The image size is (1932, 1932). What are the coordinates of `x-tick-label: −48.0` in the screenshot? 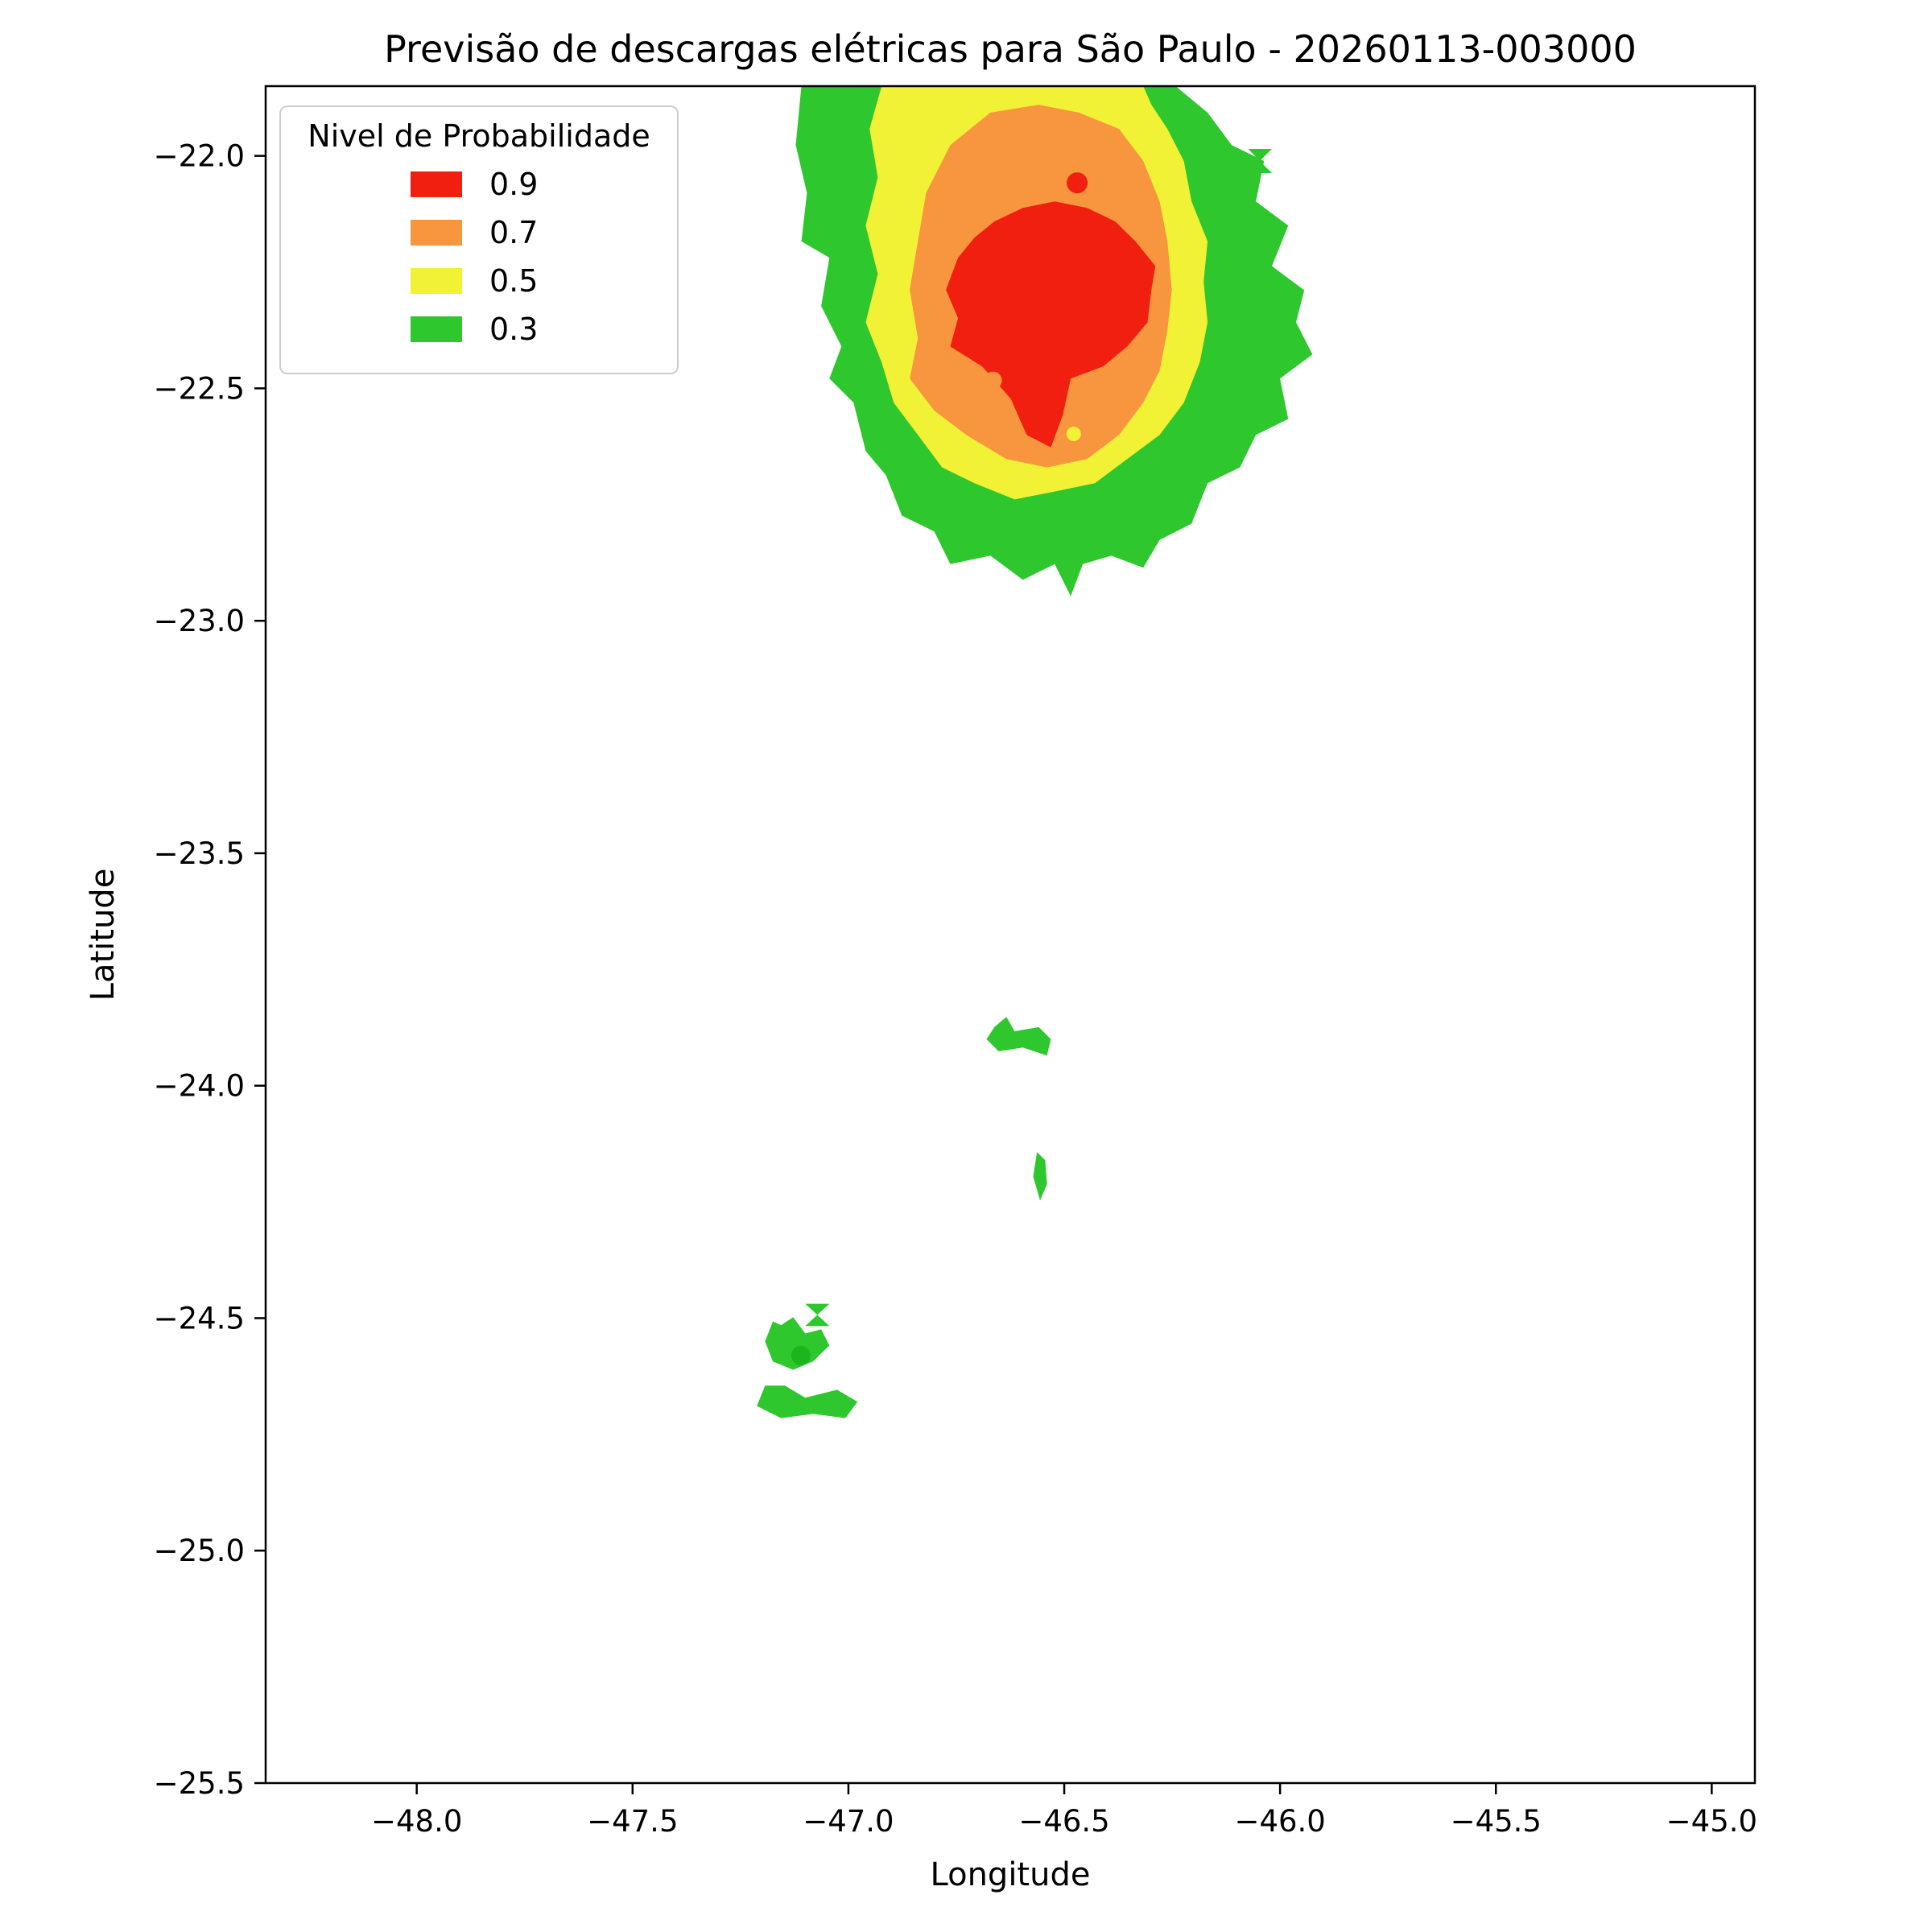 It's located at (416, 1821).